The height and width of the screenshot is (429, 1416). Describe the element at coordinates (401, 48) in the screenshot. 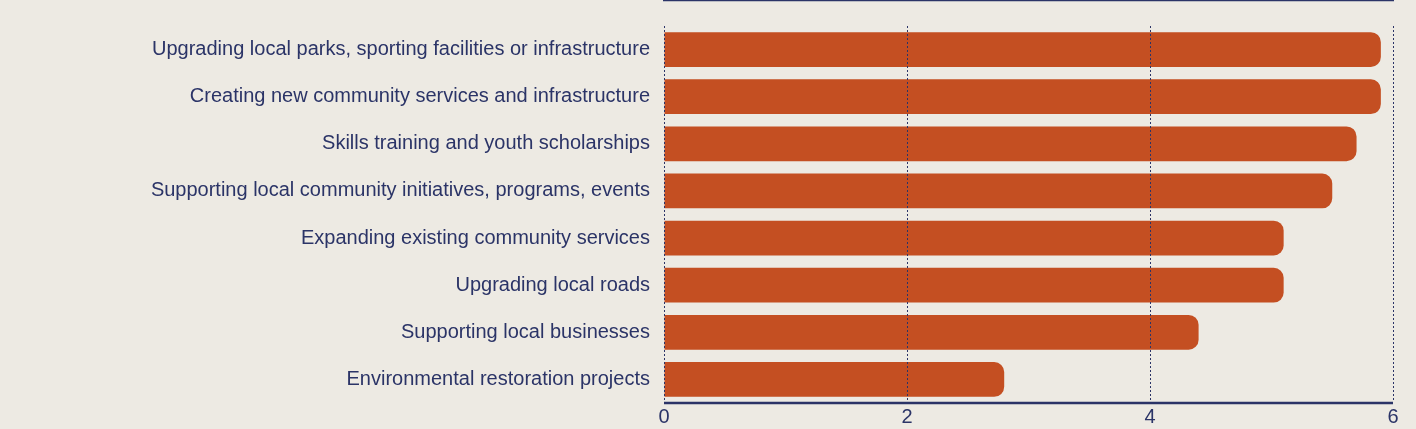

I see `y-tick-label: Upgrading local parks, sporting facilities or infrastructure` at that location.